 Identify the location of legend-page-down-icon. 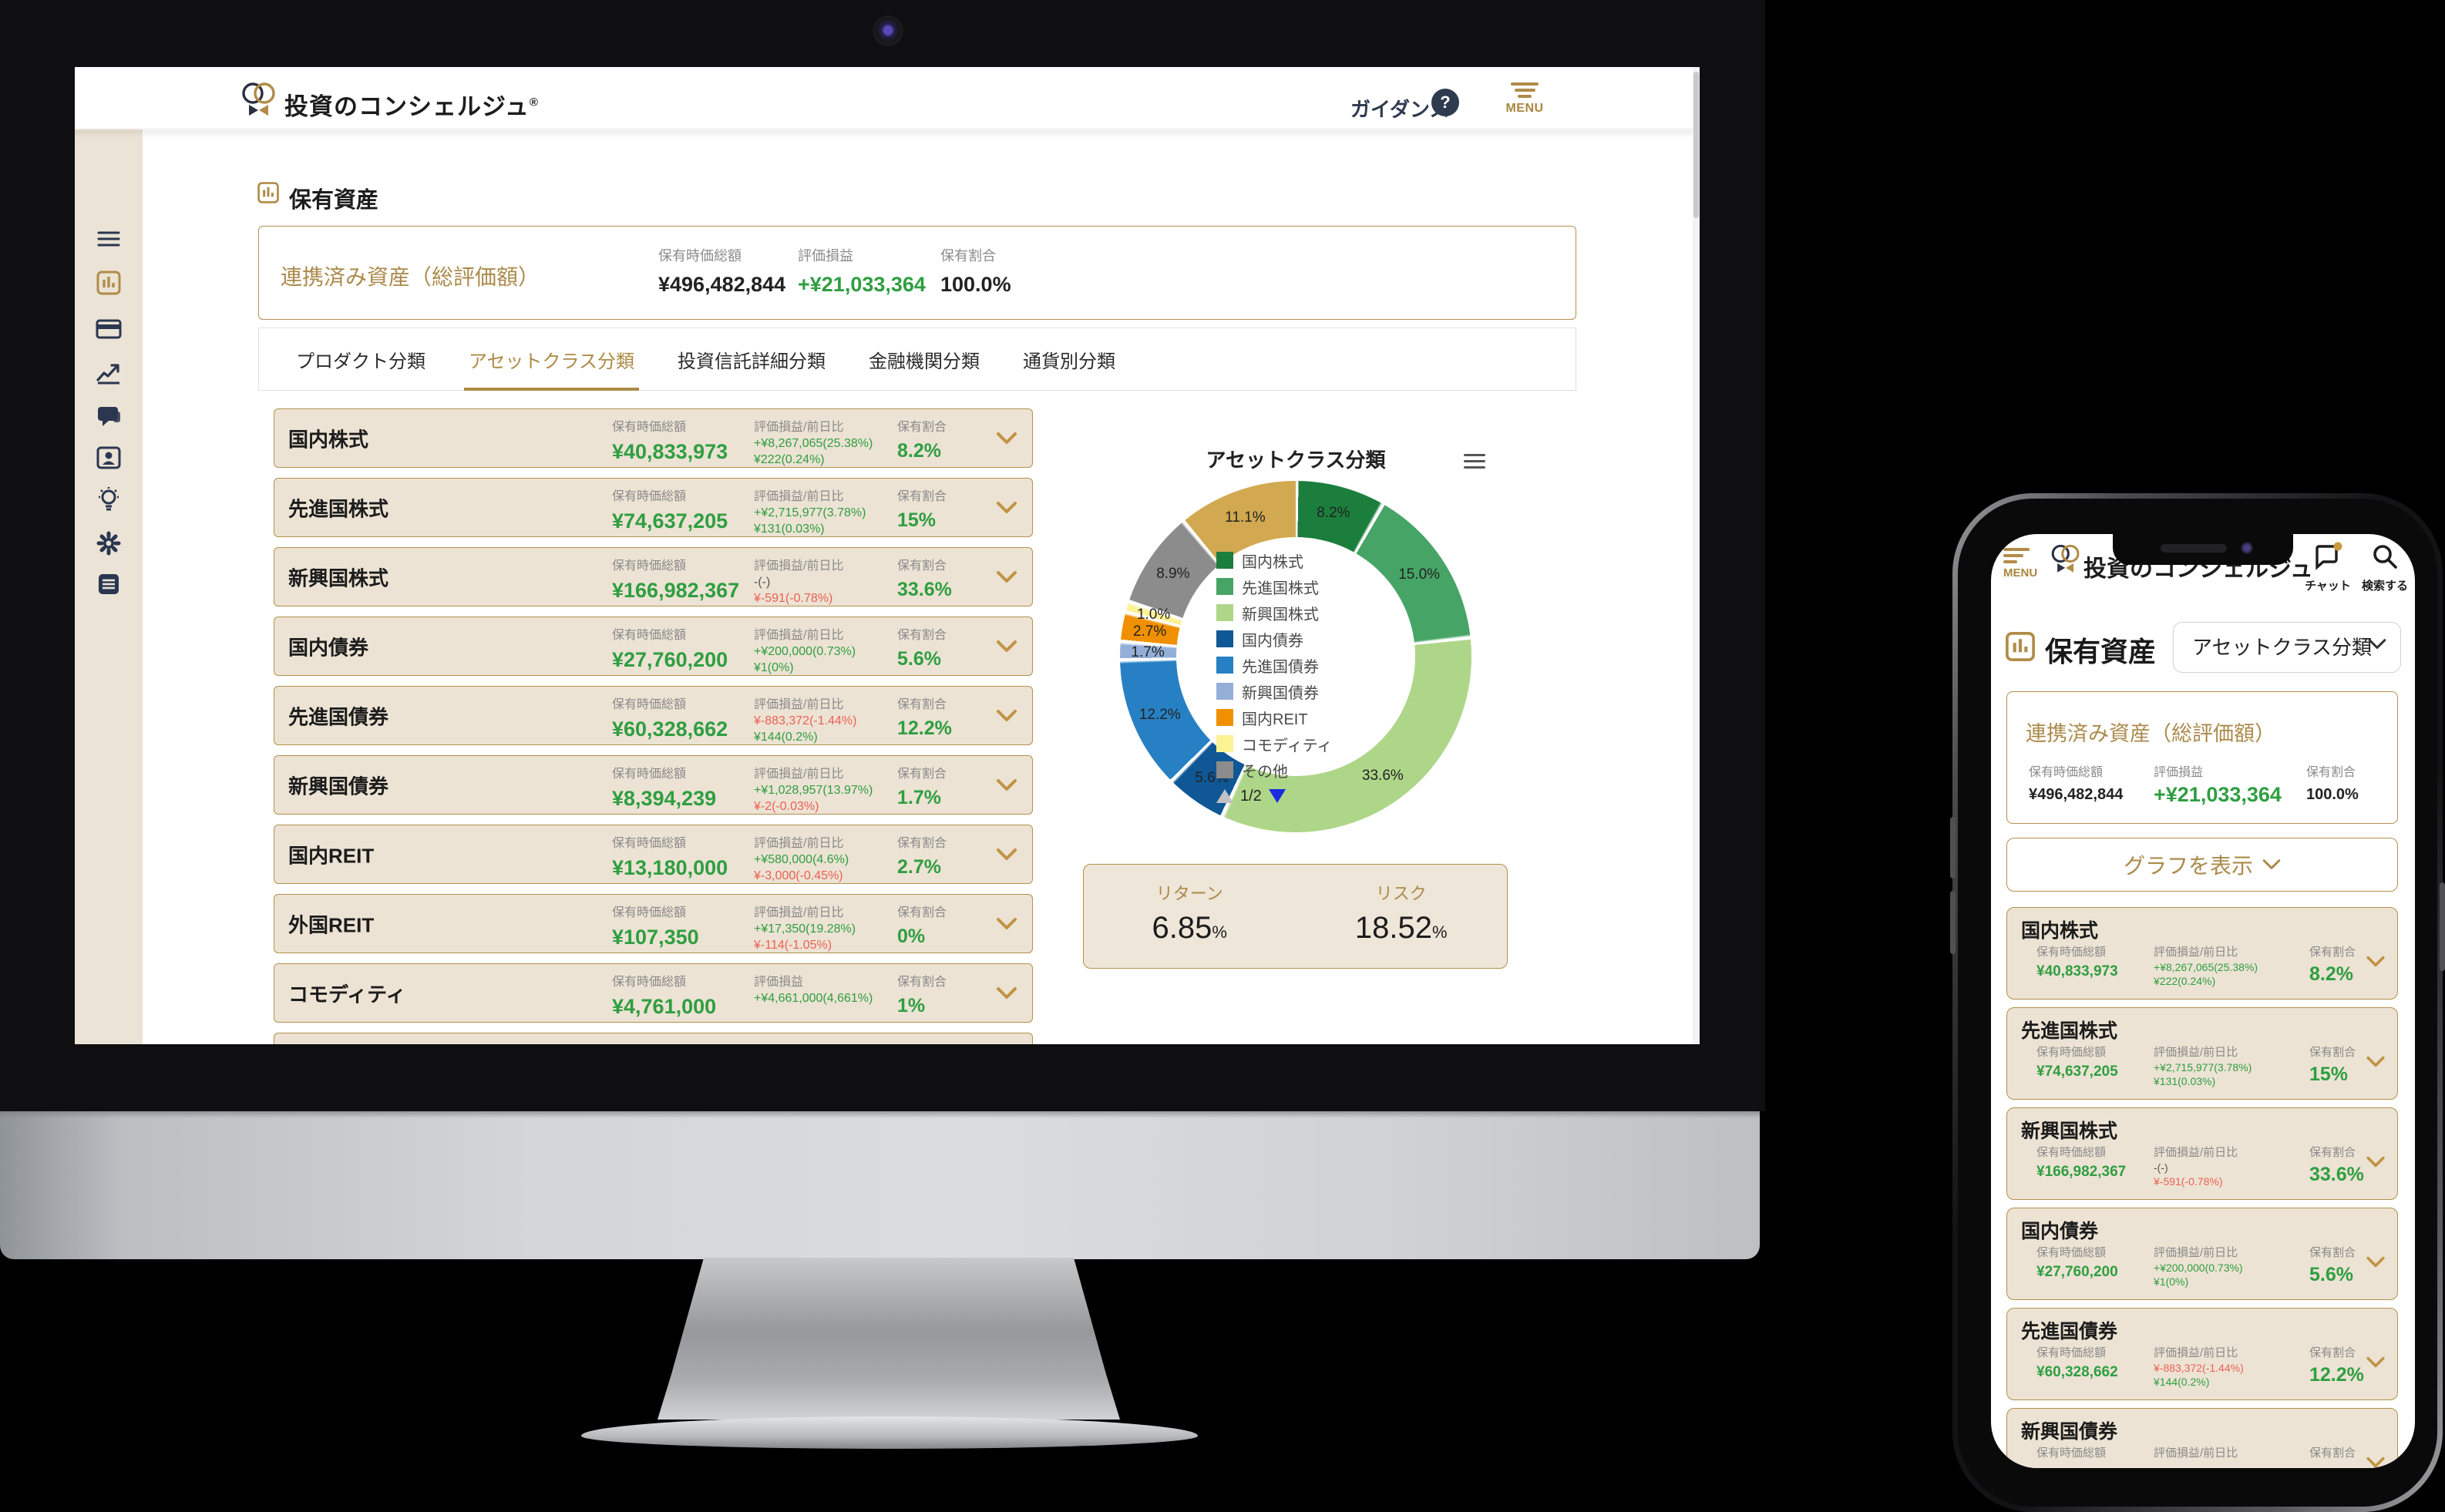
(1277, 796).